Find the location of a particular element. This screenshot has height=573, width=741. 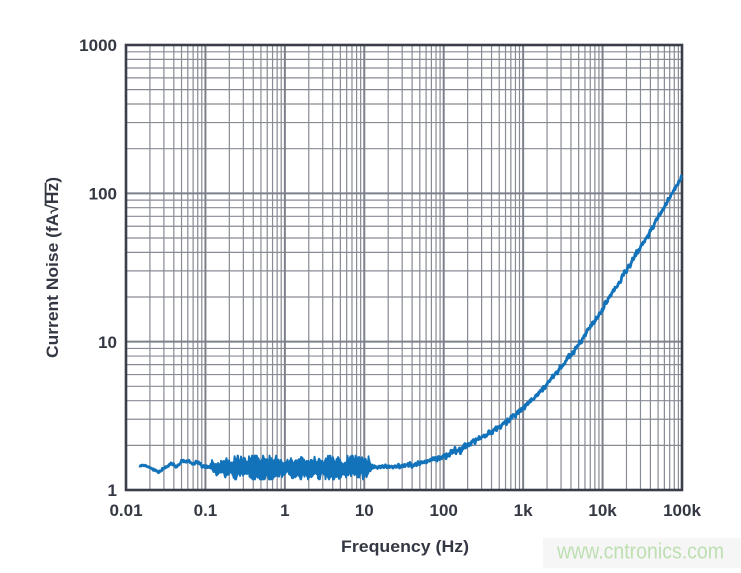

svg-text: 0.01 is located at coordinates (125, 510).